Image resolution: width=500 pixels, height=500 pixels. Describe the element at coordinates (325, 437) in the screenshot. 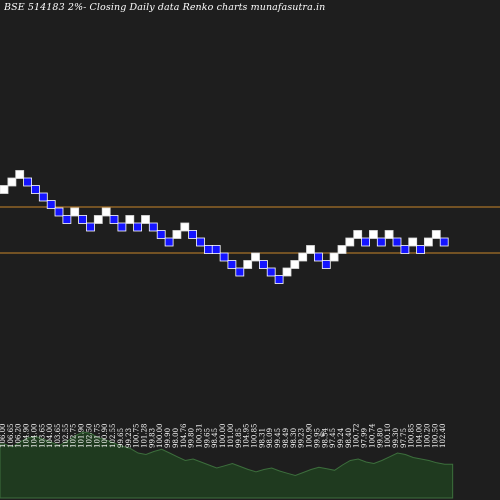

I see `price-label: 98.54` at that location.